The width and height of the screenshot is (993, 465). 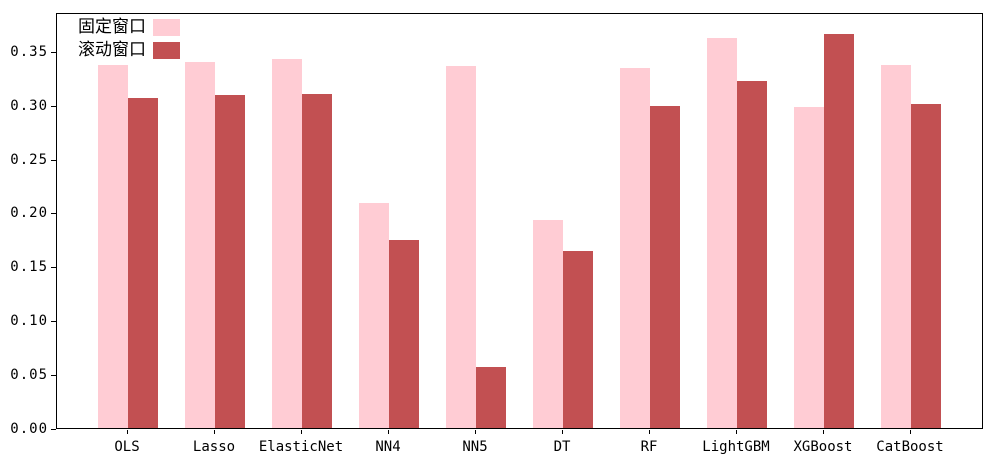 What do you see at coordinates (461, 247) in the screenshot?
I see `bar-fixed-window-NN5` at bounding box center [461, 247].